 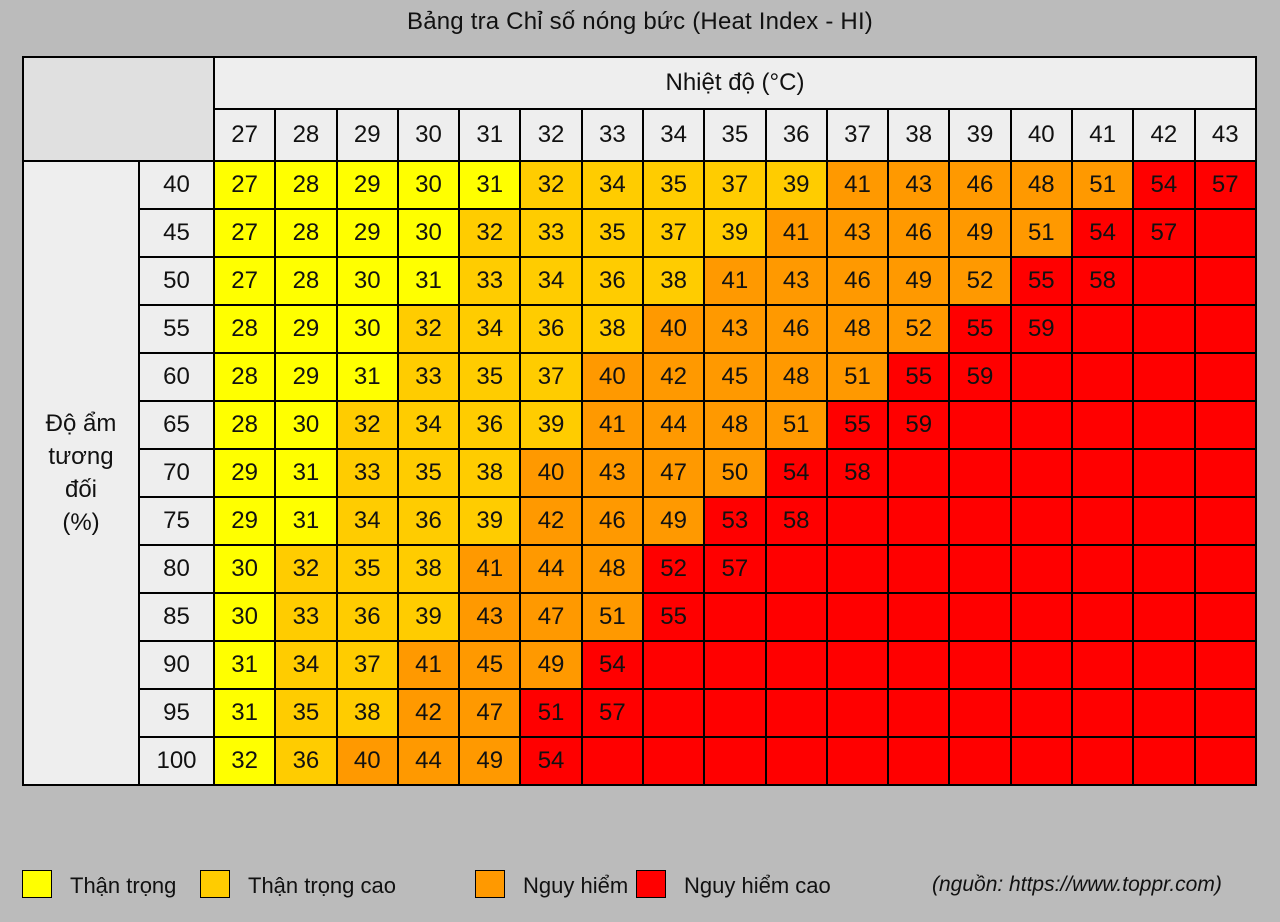 I want to click on x-axis-title: Nhiệt độ (°C), so click(x=735, y=83).